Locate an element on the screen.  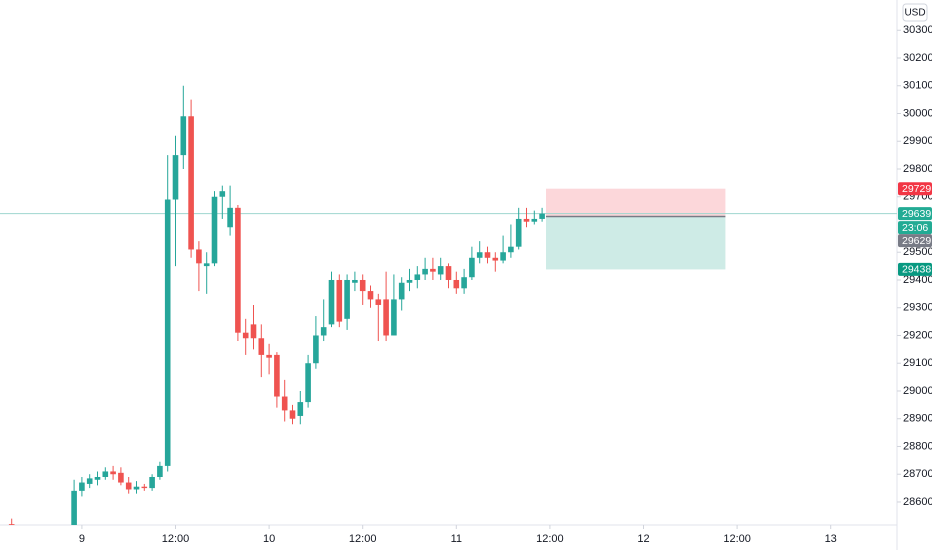
countdown-box is located at coordinates (915, 228).